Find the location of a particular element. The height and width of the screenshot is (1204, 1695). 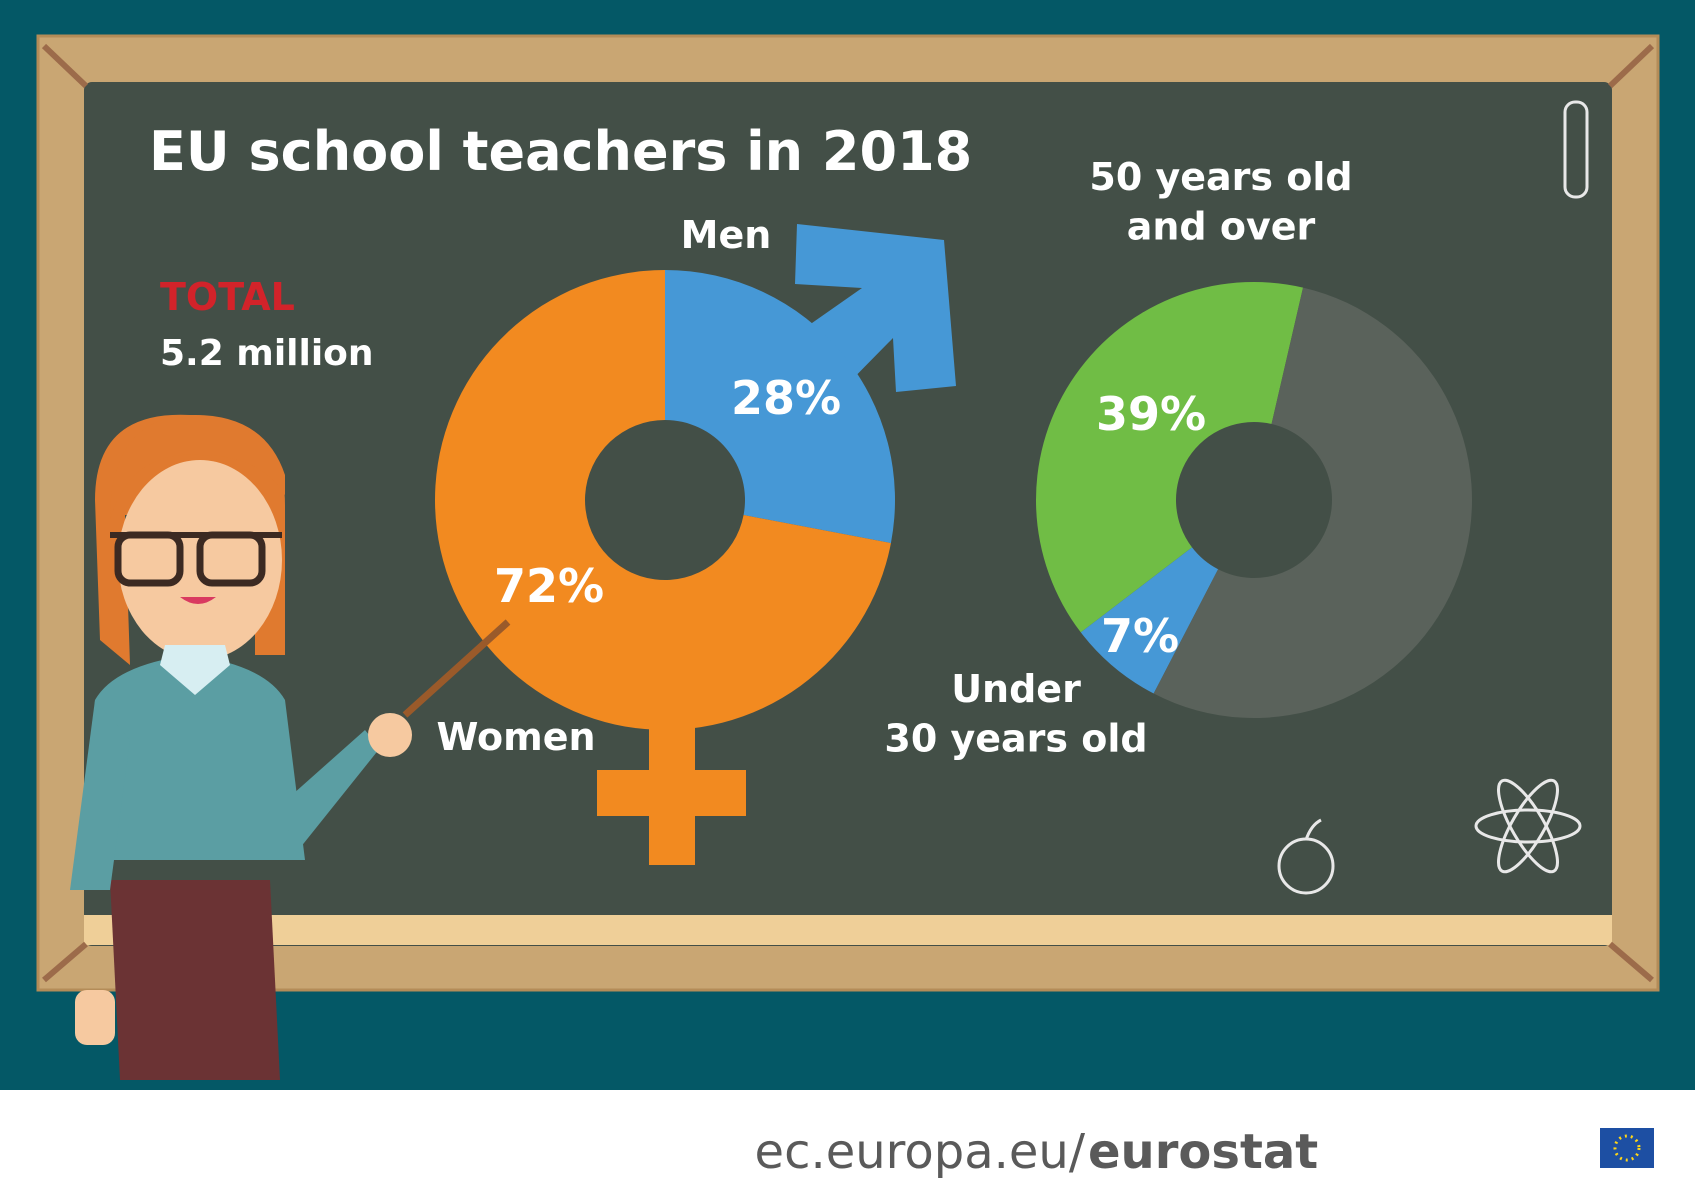

eu-stars is located at coordinates (1627, 1148).